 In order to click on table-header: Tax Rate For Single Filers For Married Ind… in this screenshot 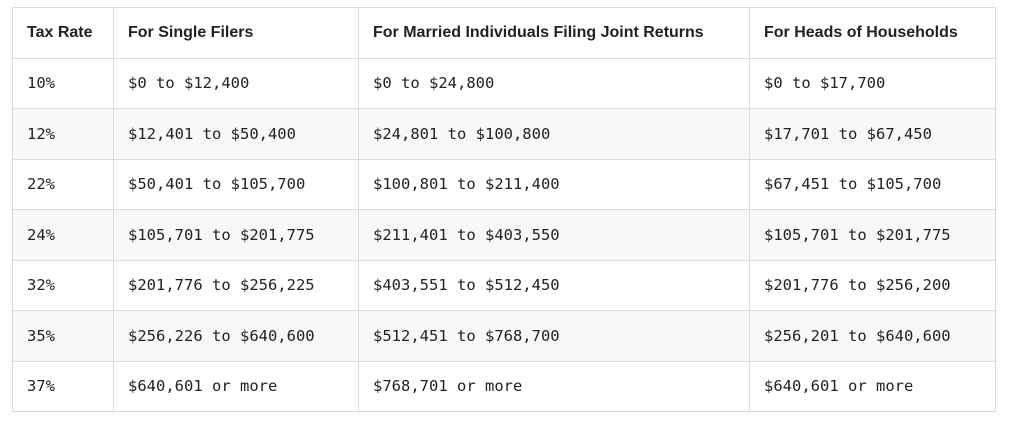, I will do `click(504, 33)`.